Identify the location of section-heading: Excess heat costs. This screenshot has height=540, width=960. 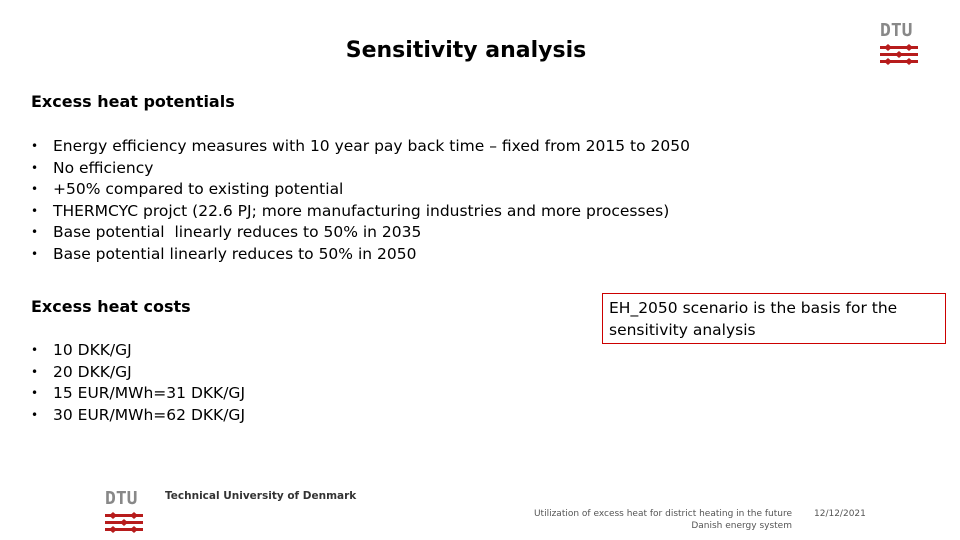
(111, 306).